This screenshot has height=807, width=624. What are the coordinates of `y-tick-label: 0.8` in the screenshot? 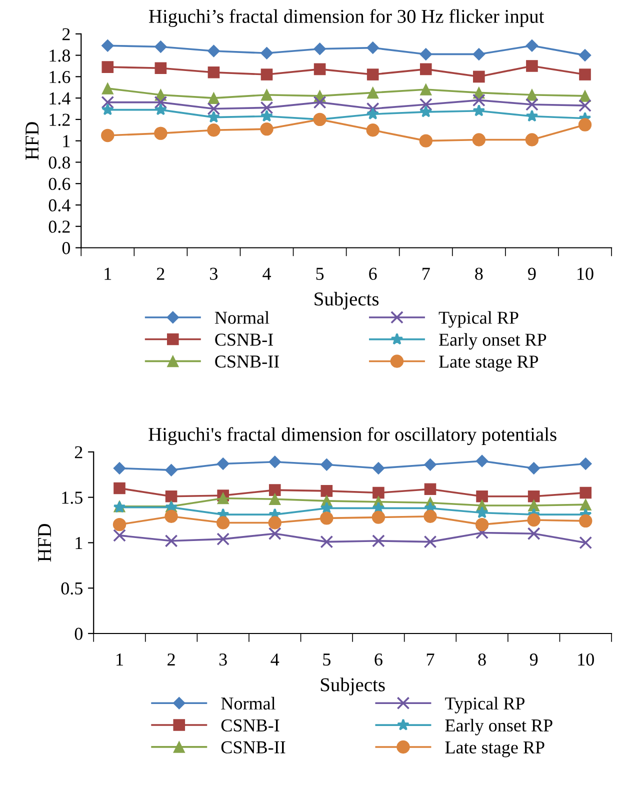 It's located at (59, 162).